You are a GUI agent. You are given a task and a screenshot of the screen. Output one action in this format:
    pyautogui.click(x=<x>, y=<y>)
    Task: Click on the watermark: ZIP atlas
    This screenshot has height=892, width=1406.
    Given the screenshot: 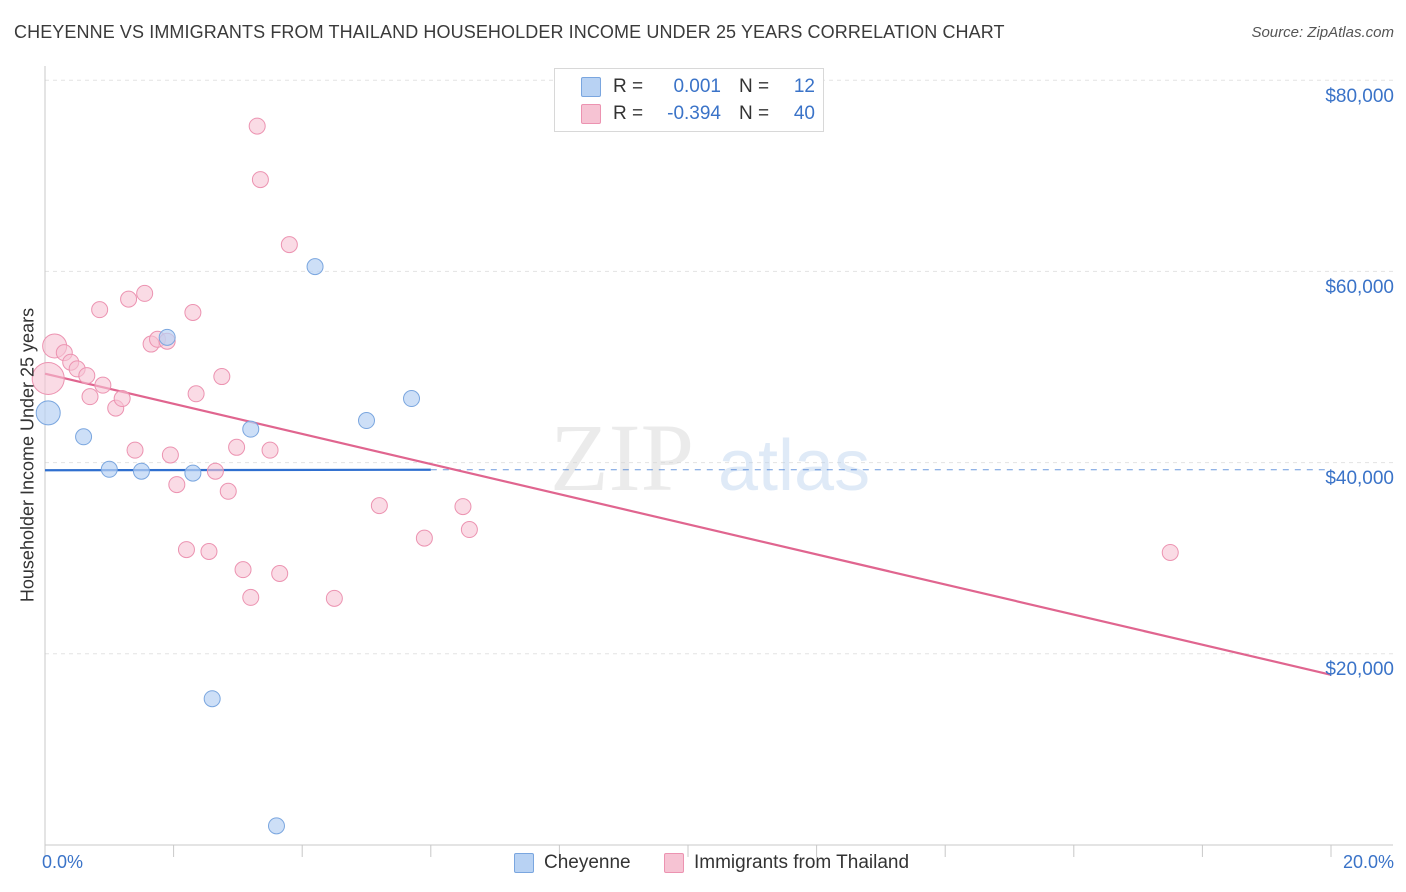 What is the action you would take?
    pyautogui.click(x=710, y=457)
    